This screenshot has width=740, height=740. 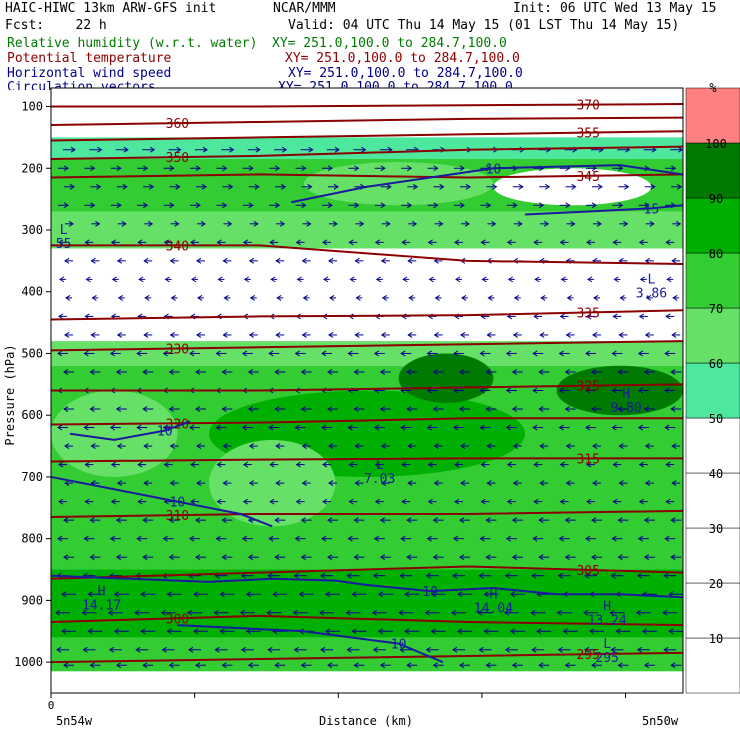 I want to click on y-tick-label: 800, so click(x=32, y=539).